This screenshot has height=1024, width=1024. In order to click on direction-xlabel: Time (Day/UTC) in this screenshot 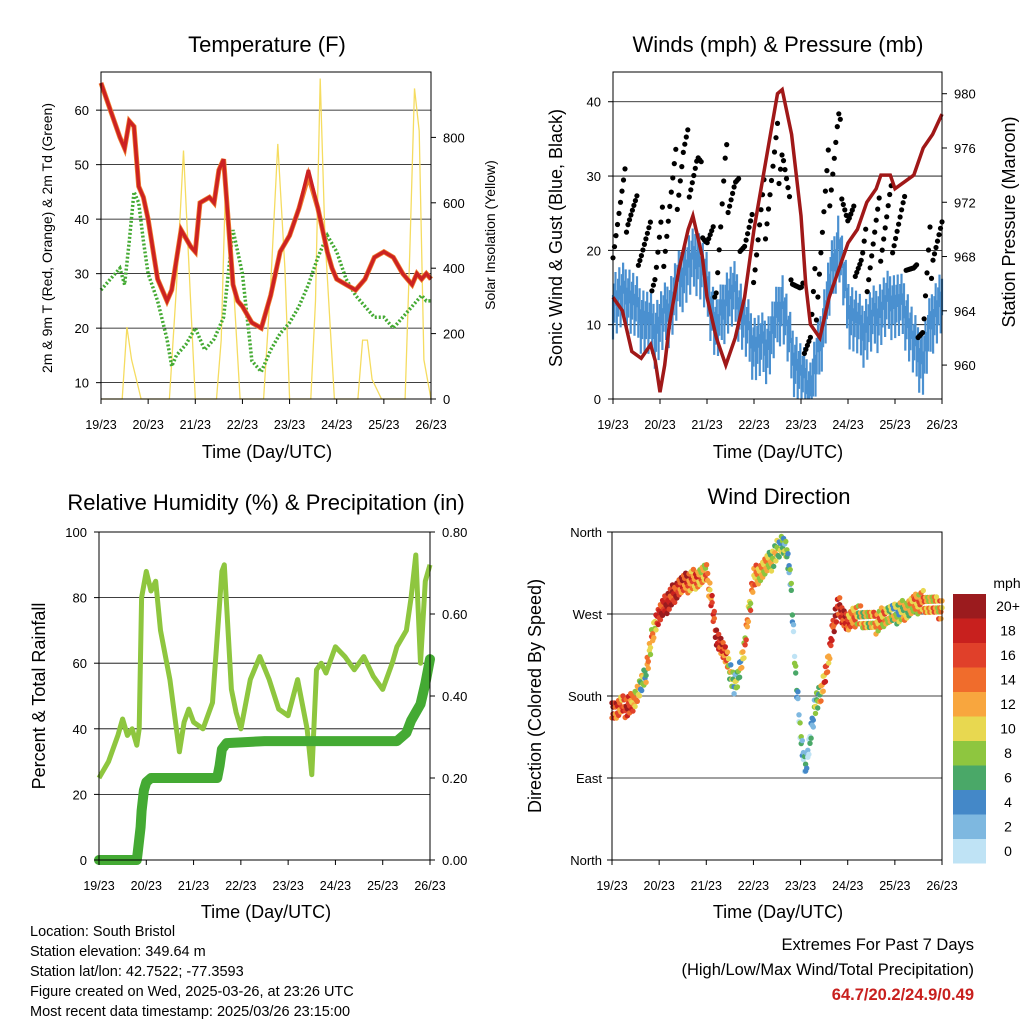, I will do `click(778, 912)`.